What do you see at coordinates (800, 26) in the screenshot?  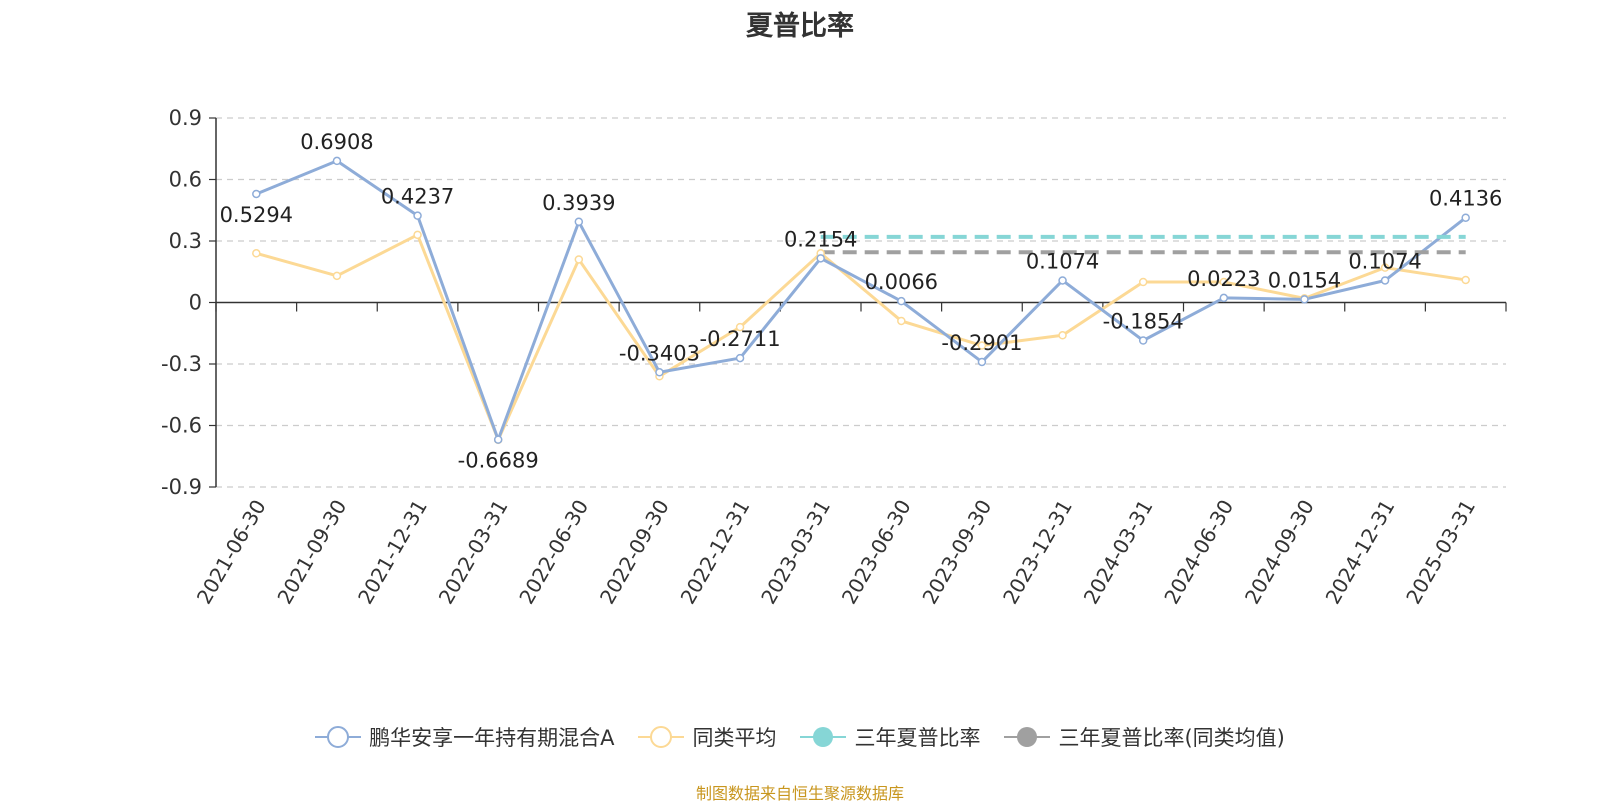 I see `chart-title: 夏普比率` at bounding box center [800, 26].